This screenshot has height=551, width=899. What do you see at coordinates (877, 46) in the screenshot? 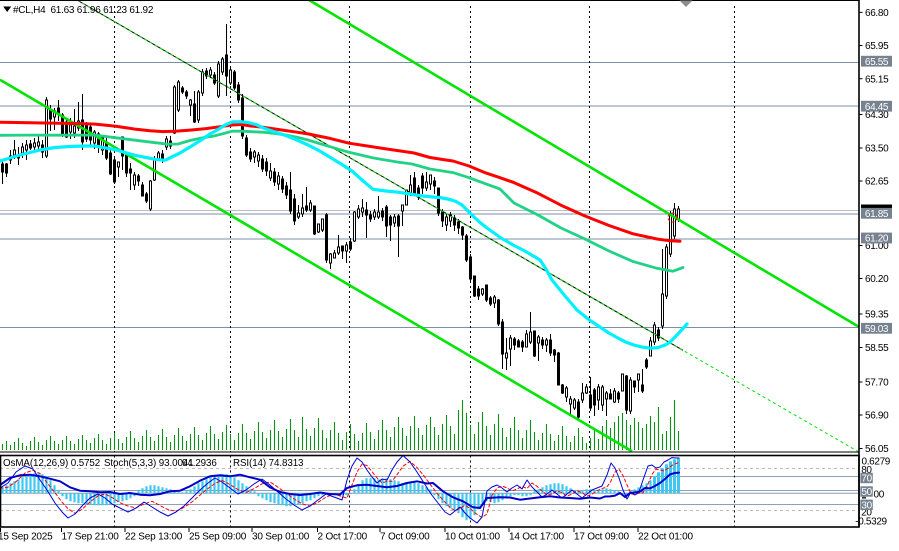
I see `svg-text: 65.95` at bounding box center [877, 46].